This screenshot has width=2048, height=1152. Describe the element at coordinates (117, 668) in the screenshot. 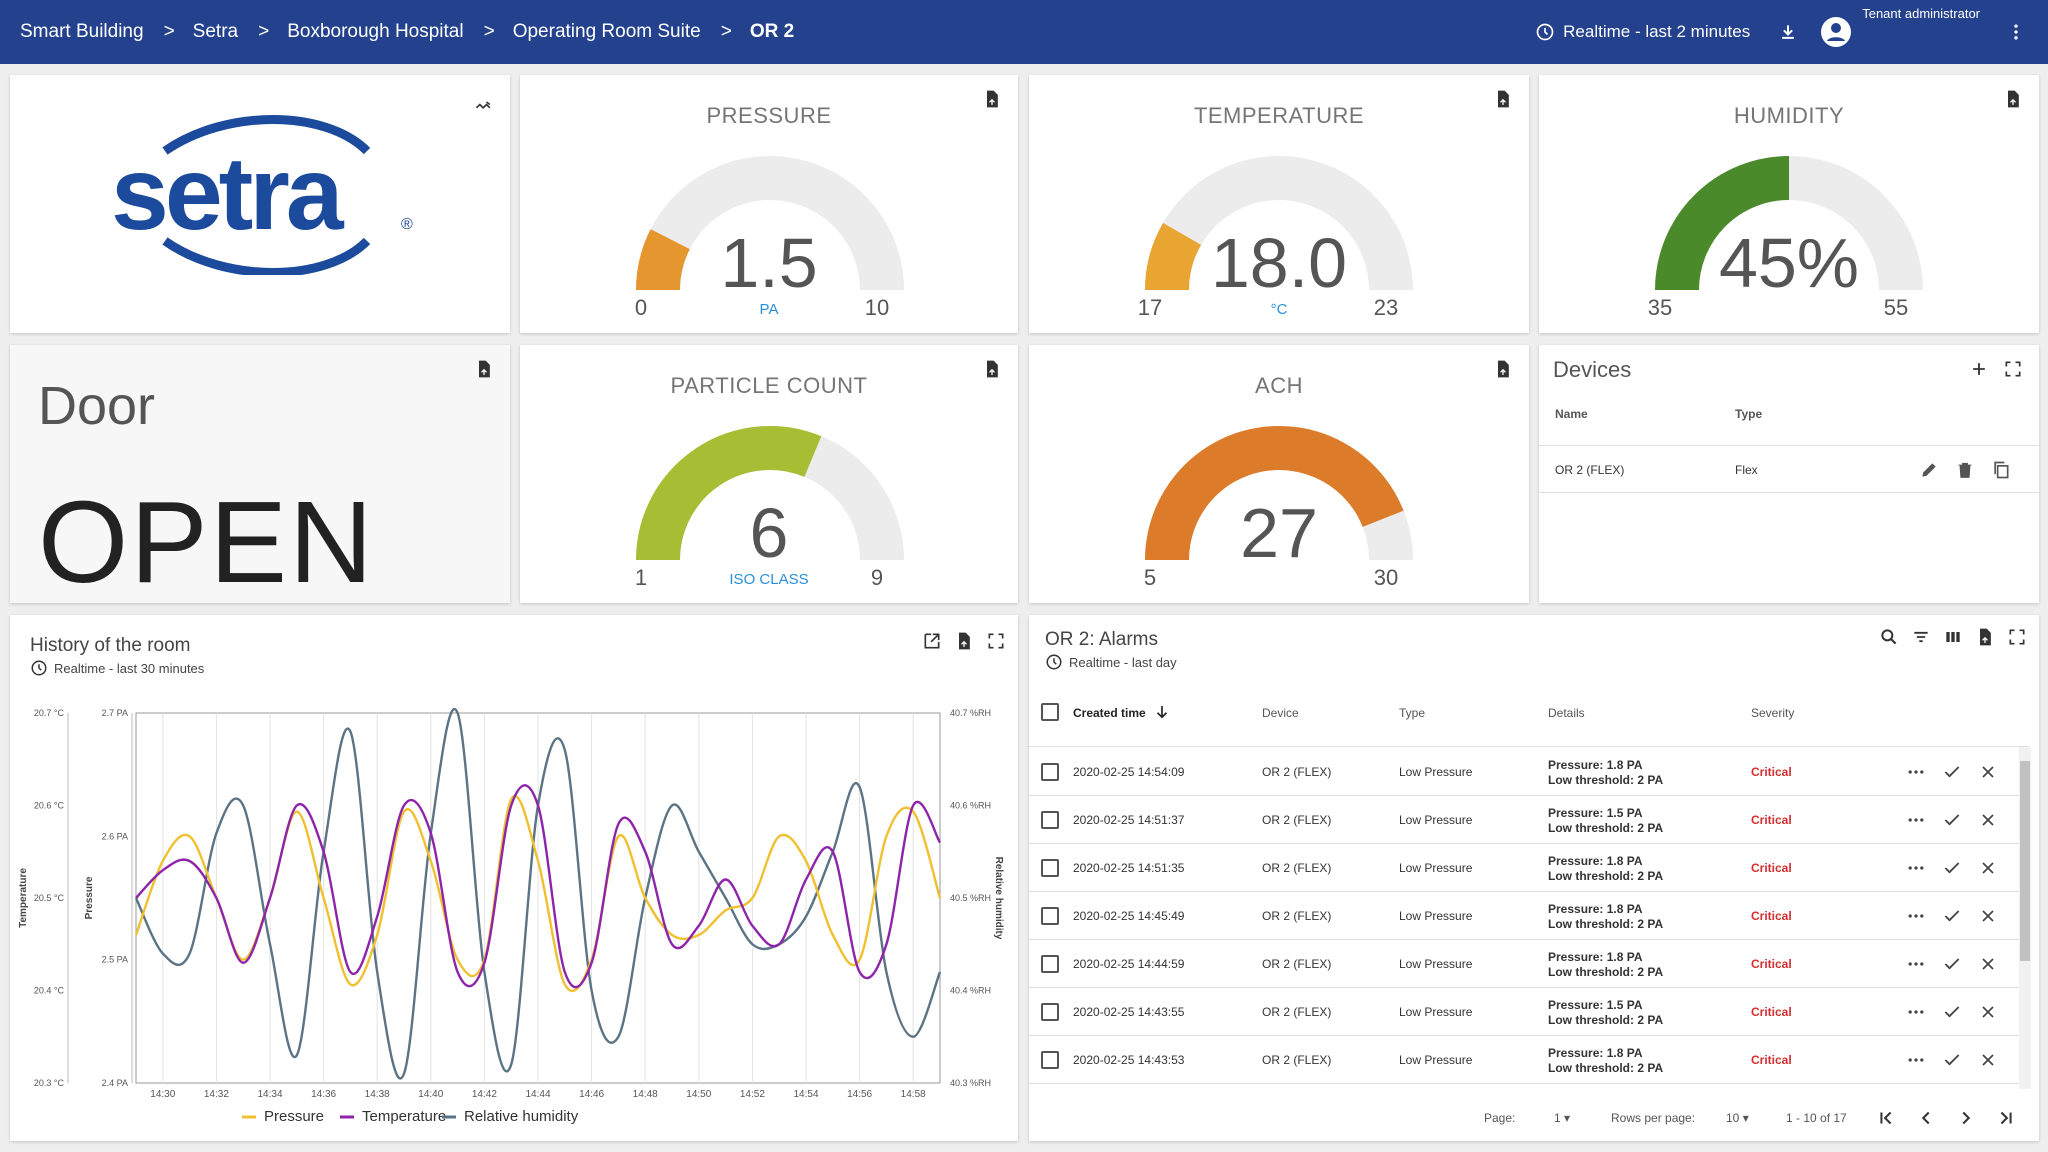

I see `history-timespan: Realtime - last 30 minutes` at that location.